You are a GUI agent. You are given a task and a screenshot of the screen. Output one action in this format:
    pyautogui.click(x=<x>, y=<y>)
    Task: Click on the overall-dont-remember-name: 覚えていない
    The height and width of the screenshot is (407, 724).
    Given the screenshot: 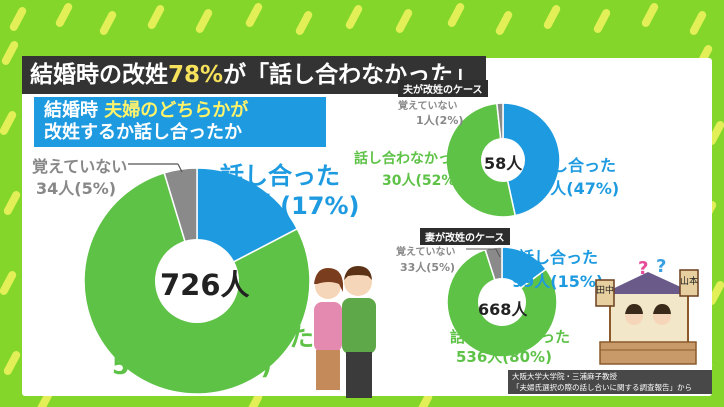 What is the action you would take?
    pyautogui.click(x=80, y=166)
    